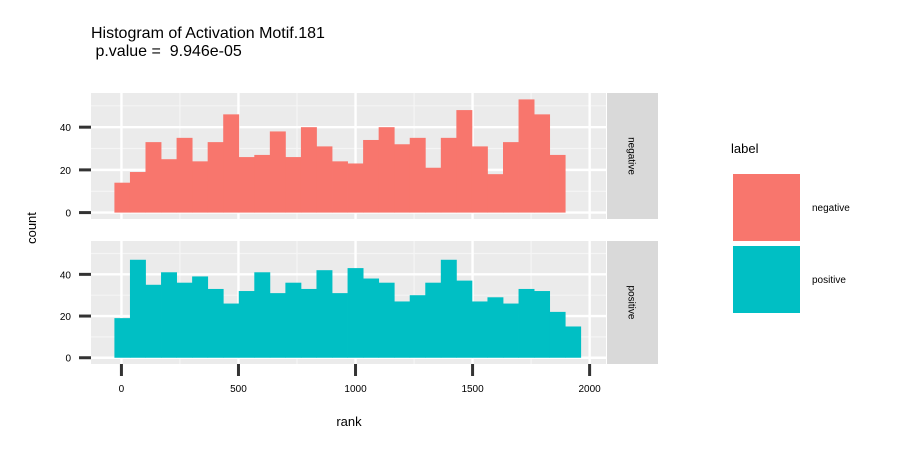  I want to click on legend-title: label, so click(745, 148).